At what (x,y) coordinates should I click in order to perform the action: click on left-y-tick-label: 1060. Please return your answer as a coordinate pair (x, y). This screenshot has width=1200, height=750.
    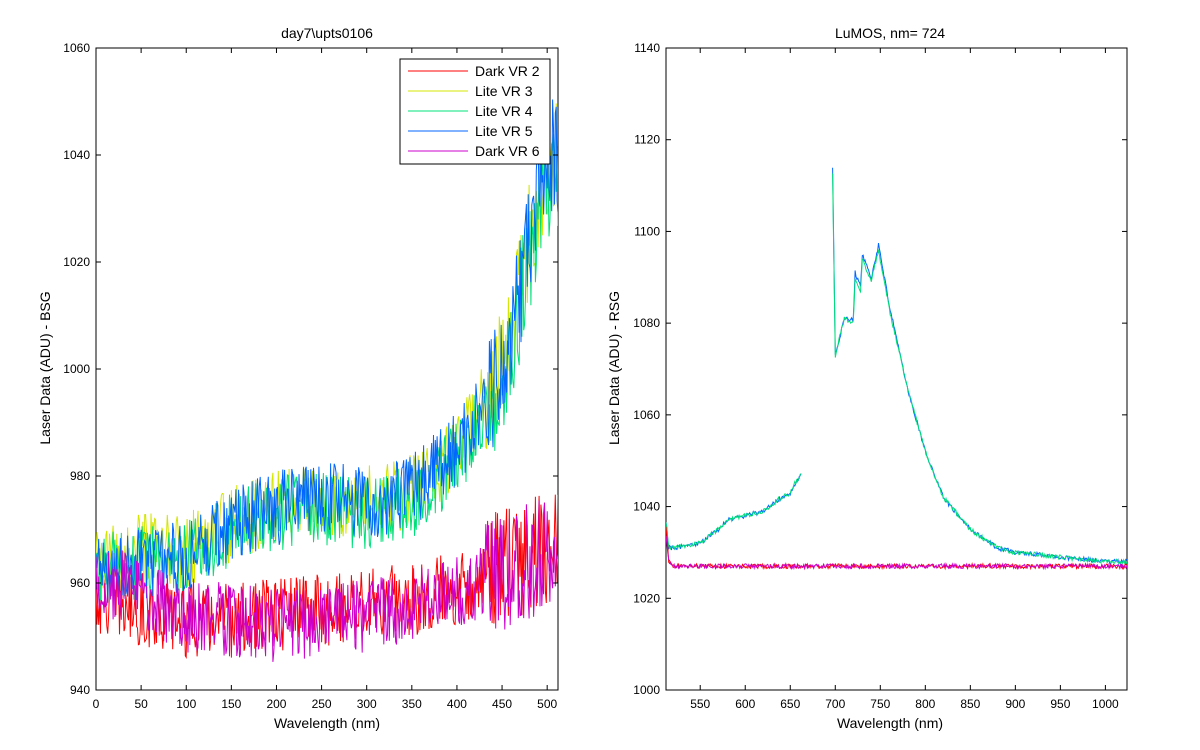
    Looking at the image, I should click on (76, 48).